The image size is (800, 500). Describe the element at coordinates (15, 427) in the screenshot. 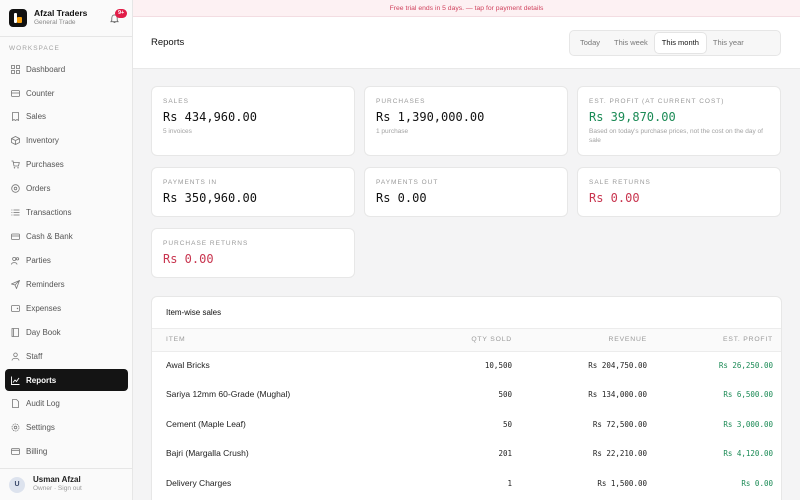

I see `gear-icon` at that location.